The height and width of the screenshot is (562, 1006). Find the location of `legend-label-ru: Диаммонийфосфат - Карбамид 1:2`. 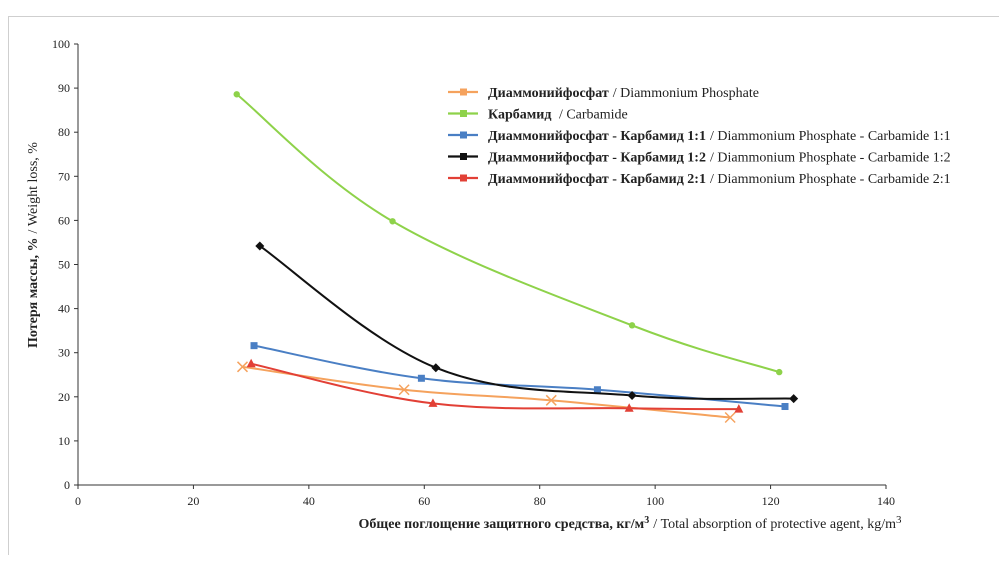

legend-label-ru: Диаммонийфосфат - Карбамид 1:2 is located at coordinates (597, 158).